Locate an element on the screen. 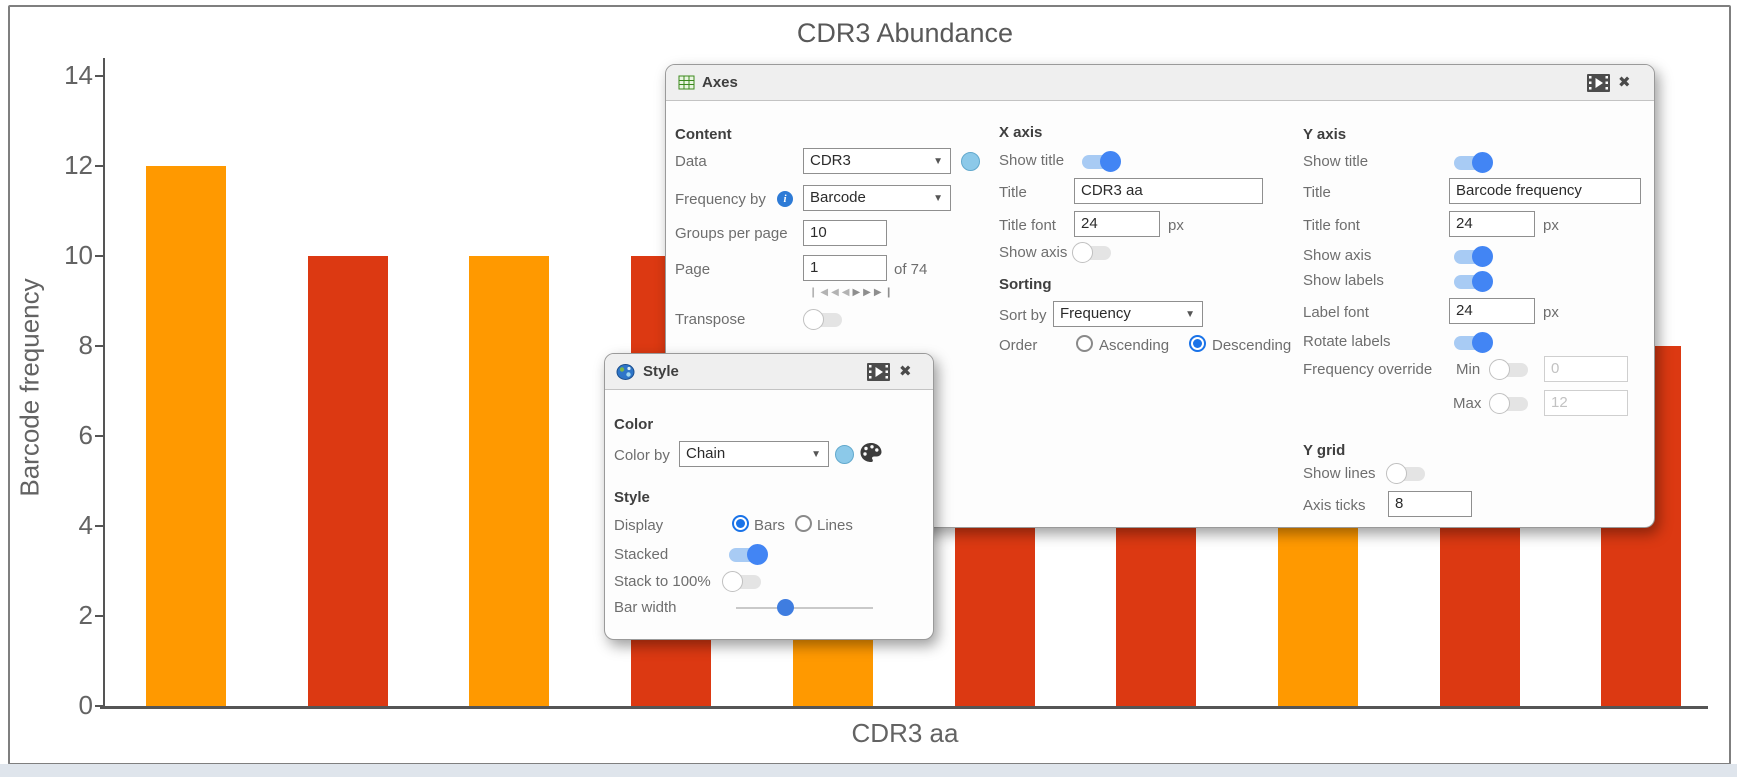 This screenshot has width=1737, height=777. x-title-font-input: 24 is located at coordinates (1117, 224).